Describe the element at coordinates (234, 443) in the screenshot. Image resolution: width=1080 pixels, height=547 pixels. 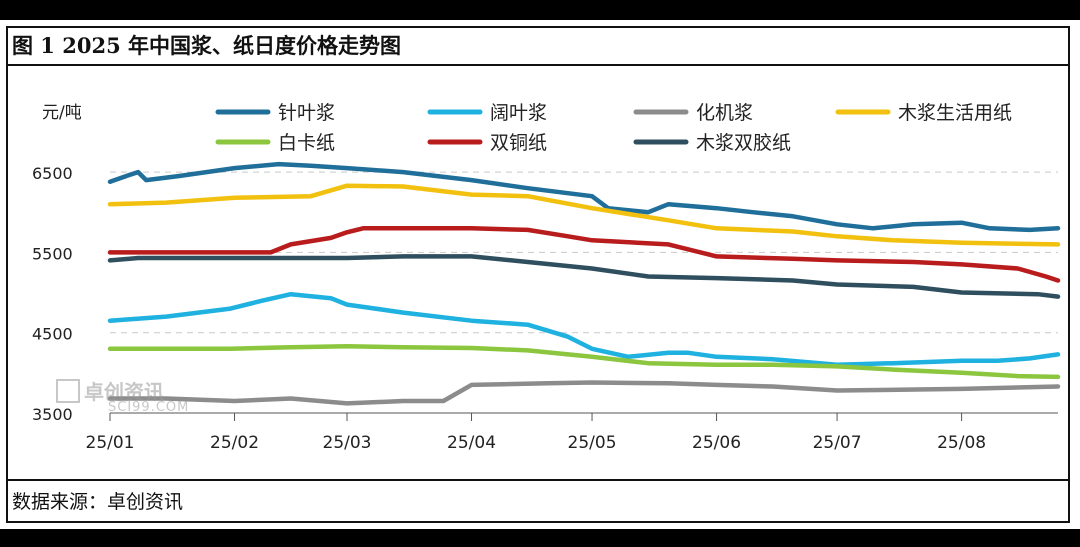
I see `x-tick-label: 25/02` at that location.